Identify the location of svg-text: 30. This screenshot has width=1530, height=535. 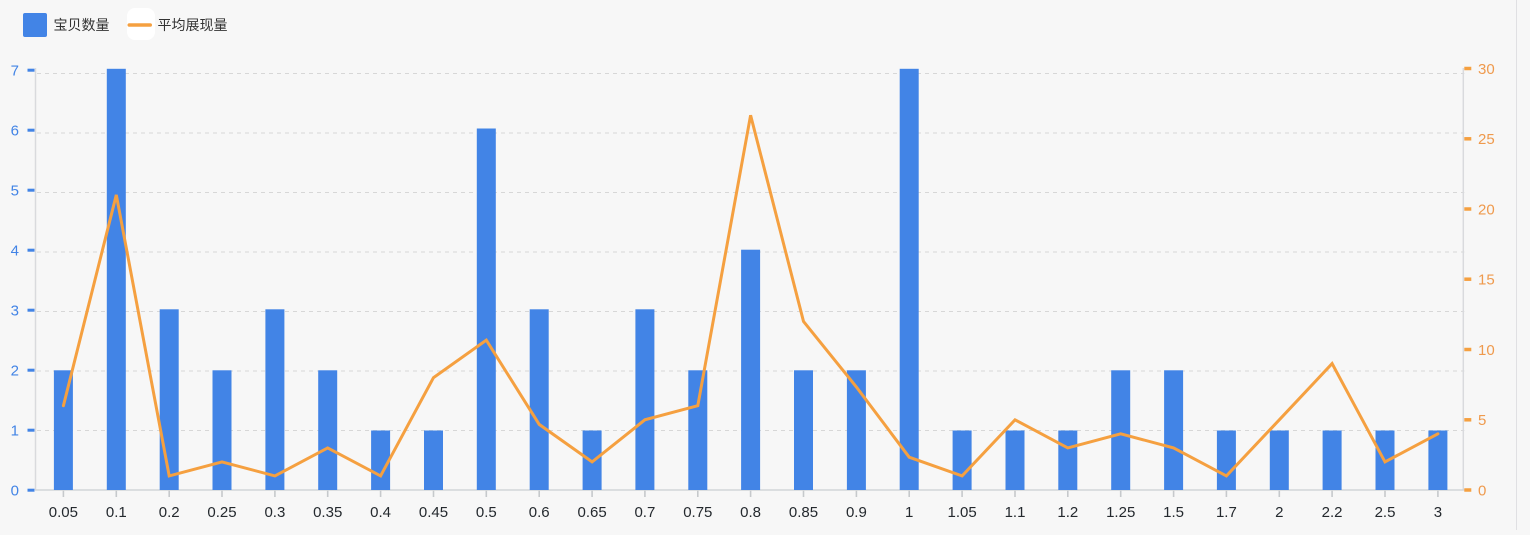
(1486, 69).